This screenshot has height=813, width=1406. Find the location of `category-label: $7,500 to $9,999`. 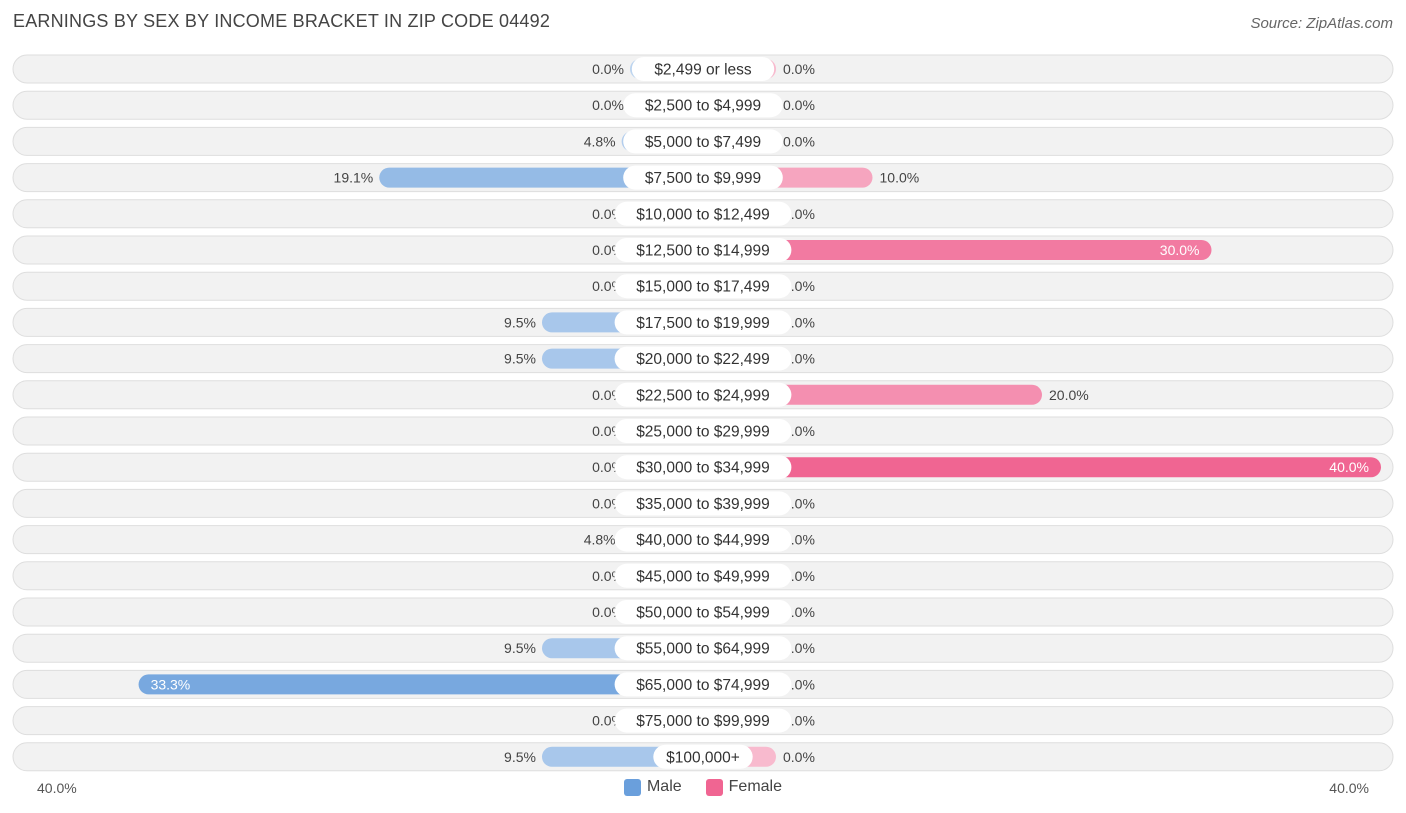

category-label: $7,500 to $9,999 is located at coordinates (703, 178).